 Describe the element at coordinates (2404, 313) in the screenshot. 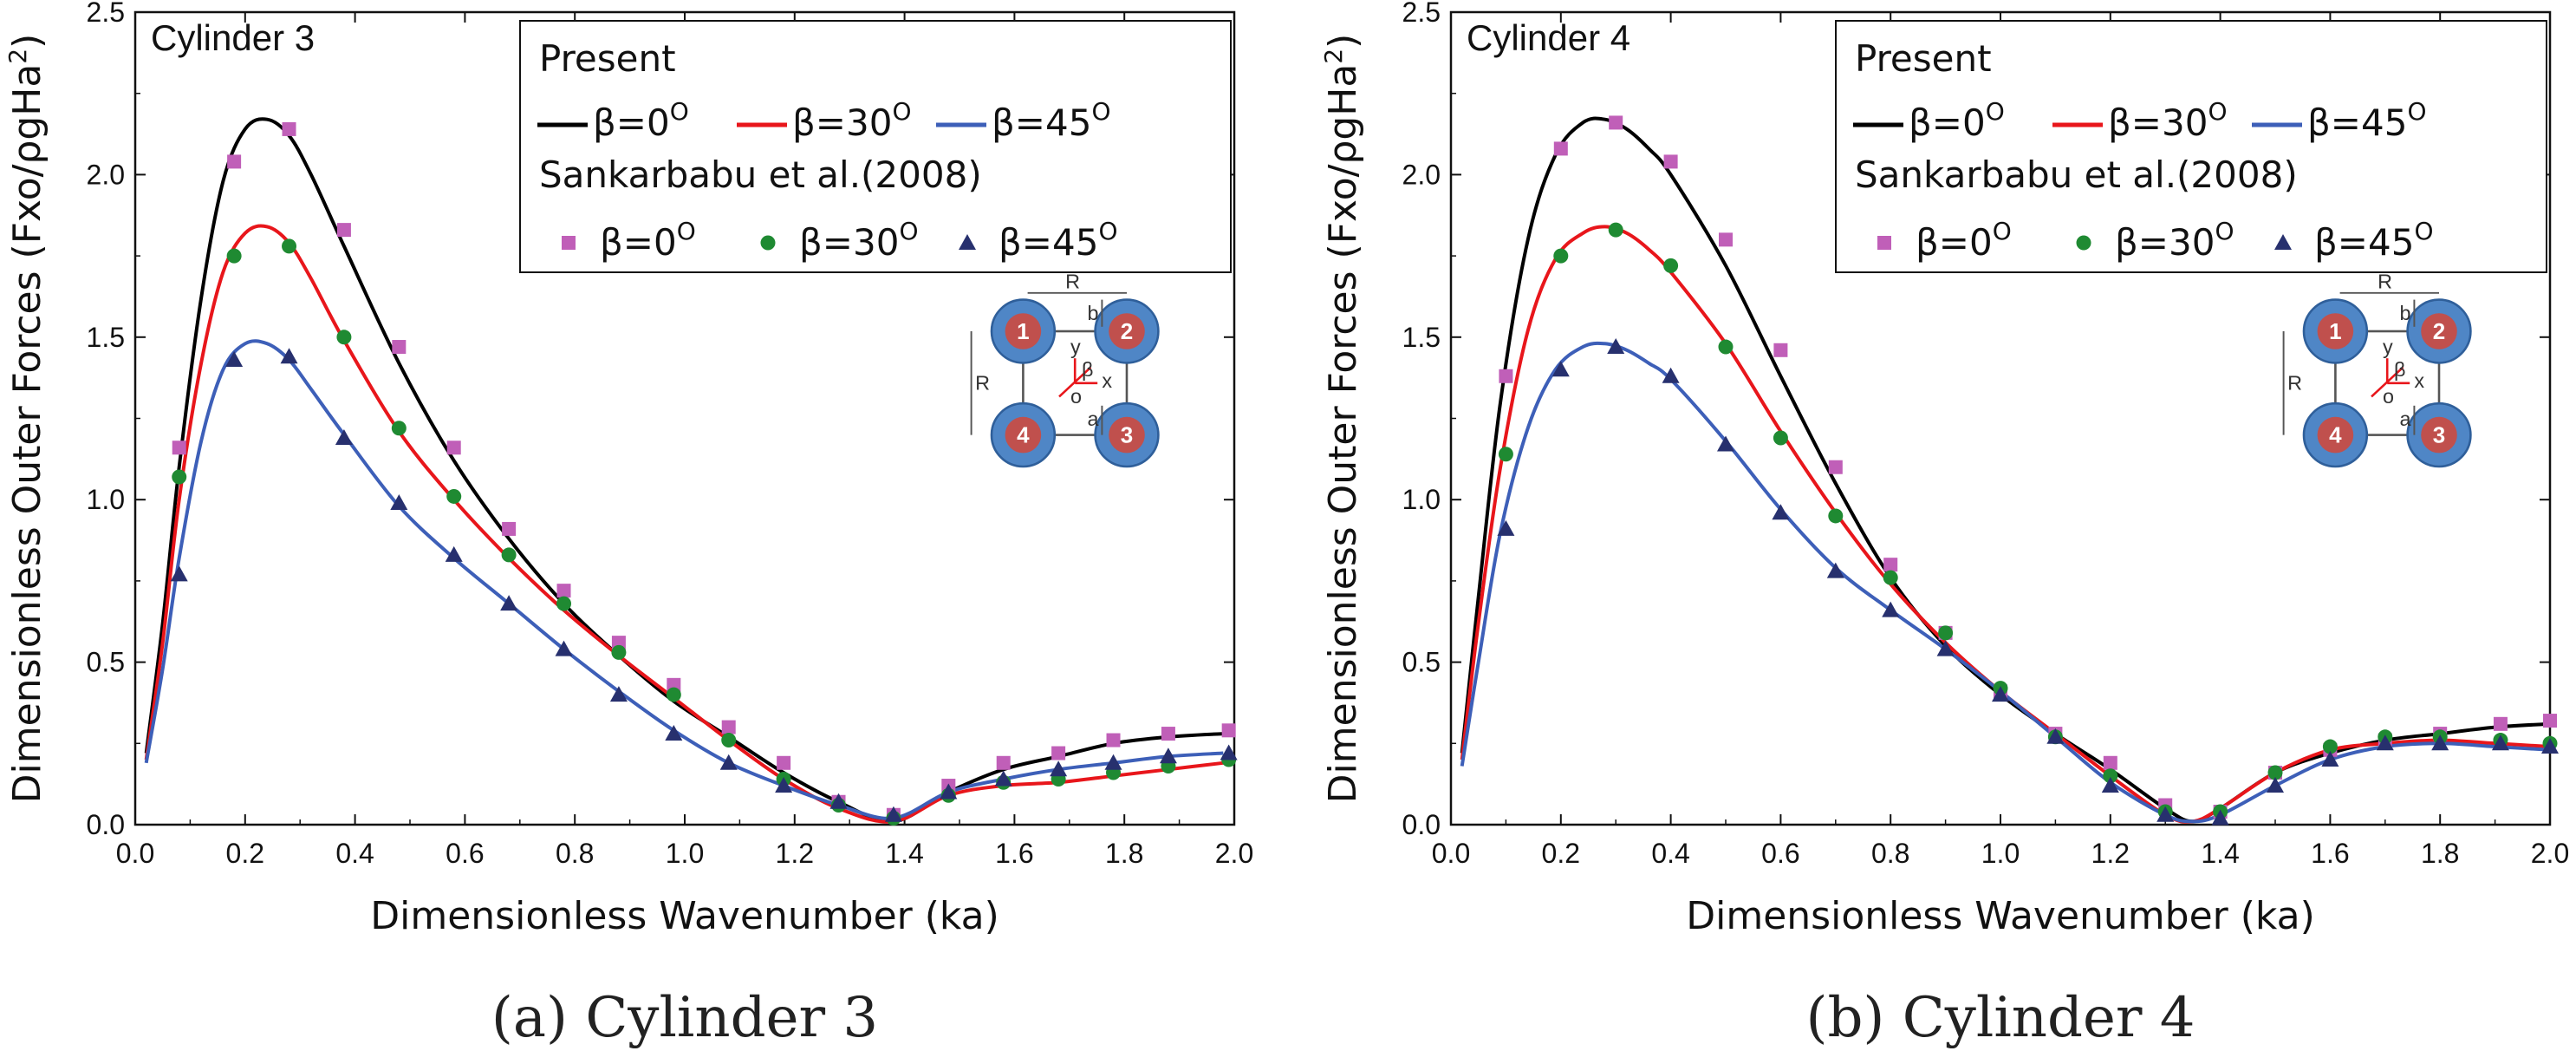

I see `inset-label-b: b` at that location.